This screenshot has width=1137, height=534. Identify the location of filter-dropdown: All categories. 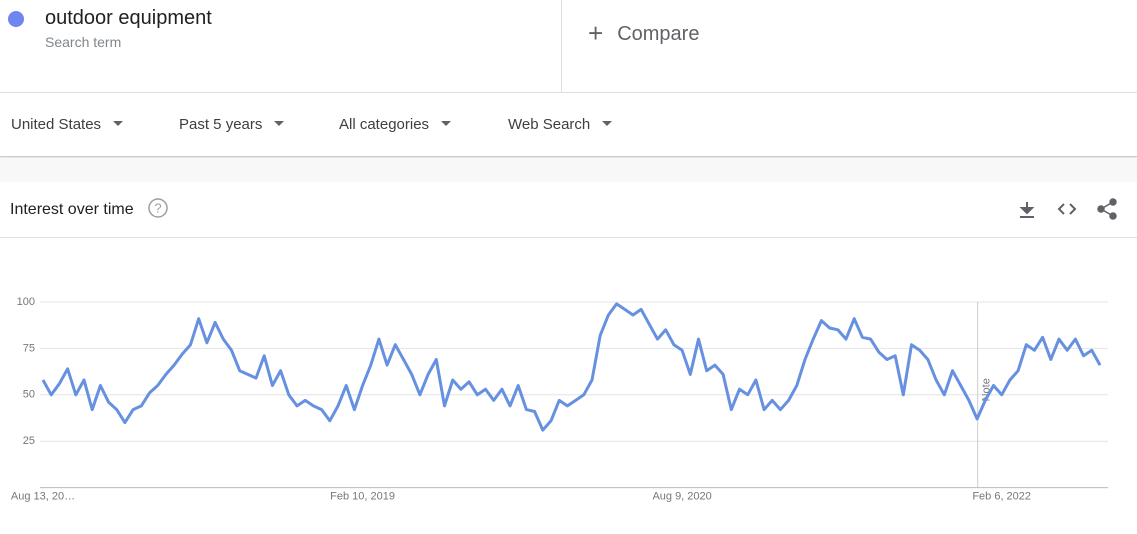
(395, 124).